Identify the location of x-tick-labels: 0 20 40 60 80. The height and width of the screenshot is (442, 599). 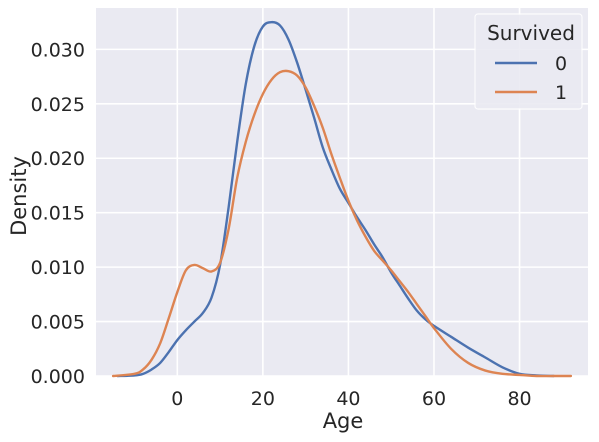
(351, 399).